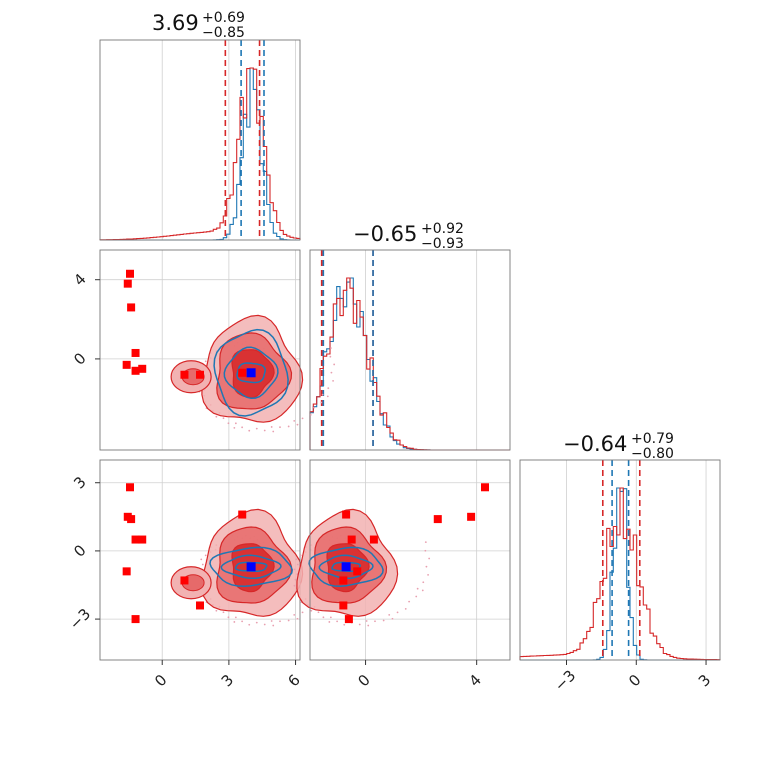 This screenshot has height=760, width=760. I want to click on histogram-red, so click(200, 154).